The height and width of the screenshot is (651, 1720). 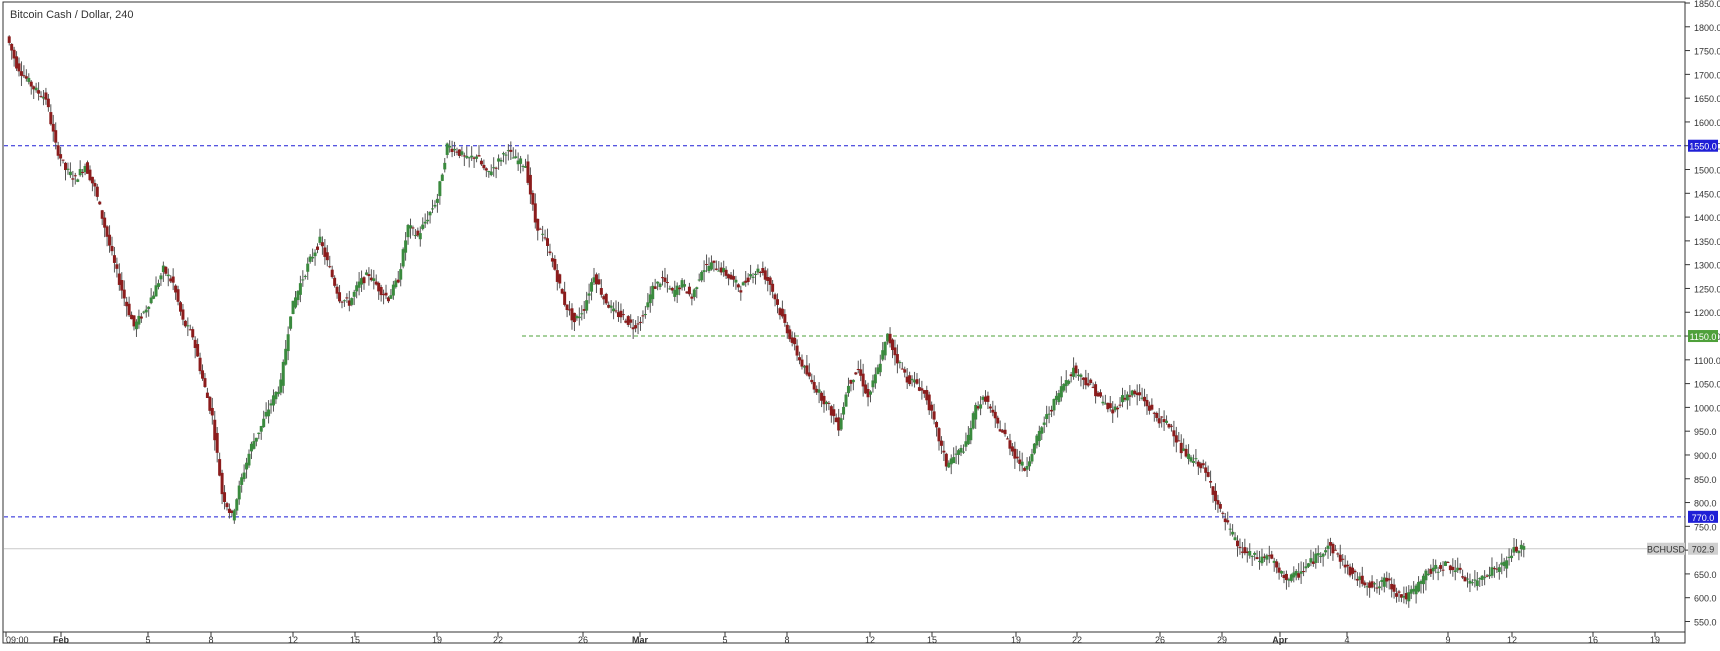 What do you see at coordinates (932, 640) in the screenshot?
I see `time-tick-label: 15` at bounding box center [932, 640].